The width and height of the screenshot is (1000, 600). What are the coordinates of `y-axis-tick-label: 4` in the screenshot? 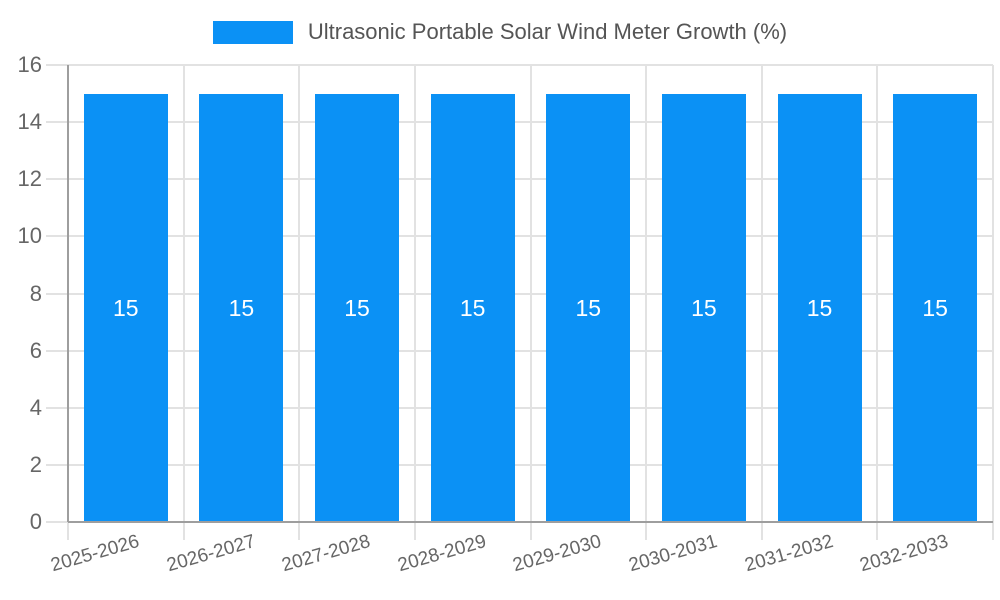 It's located at (35, 407).